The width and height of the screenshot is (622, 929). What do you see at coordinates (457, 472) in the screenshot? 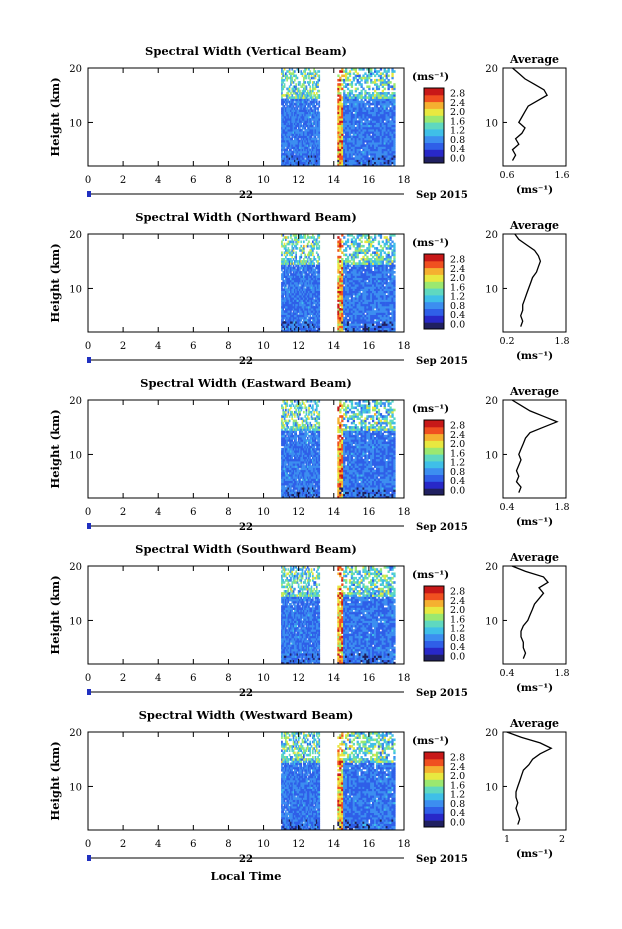
I see `colorbar-tick-label: 0.8` at bounding box center [457, 472].